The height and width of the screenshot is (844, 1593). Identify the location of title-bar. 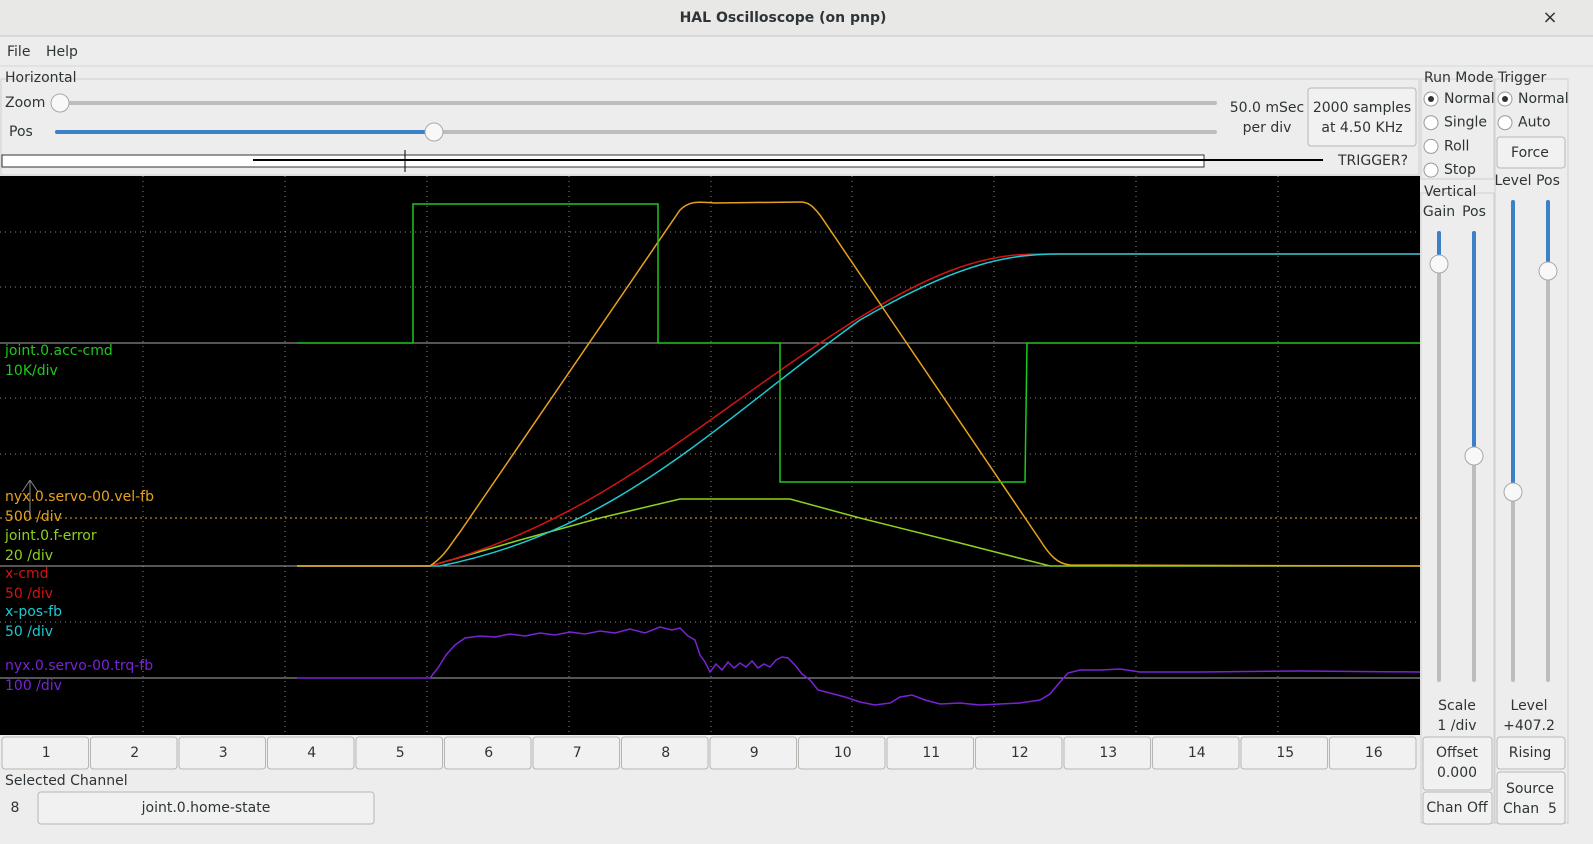
(796, 18).